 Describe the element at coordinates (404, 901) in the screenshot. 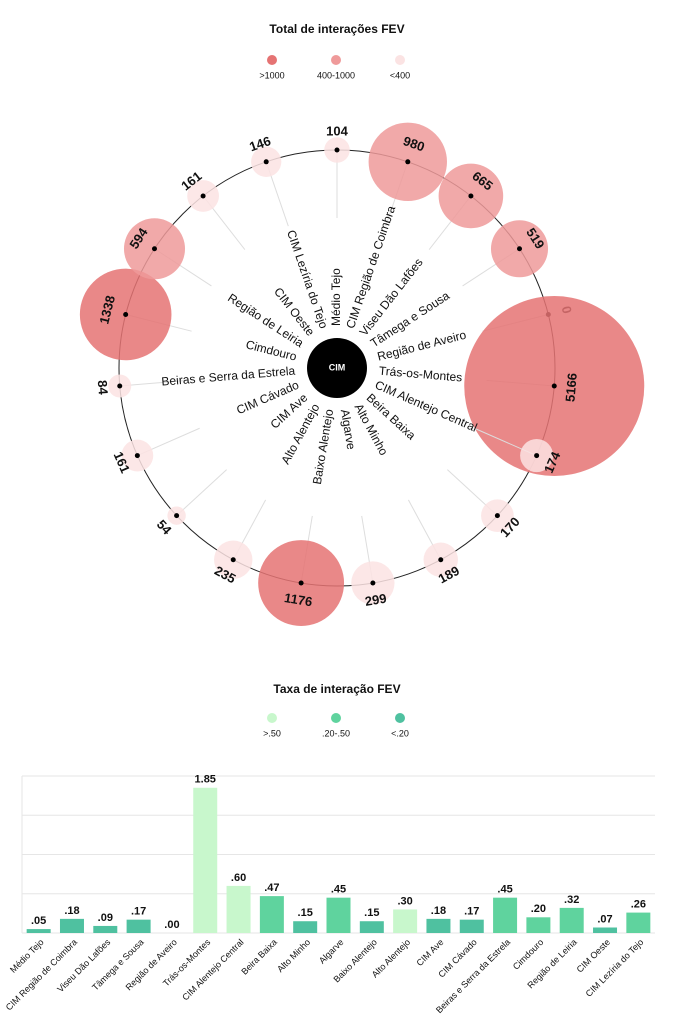

I see `value-label: .30` at that location.